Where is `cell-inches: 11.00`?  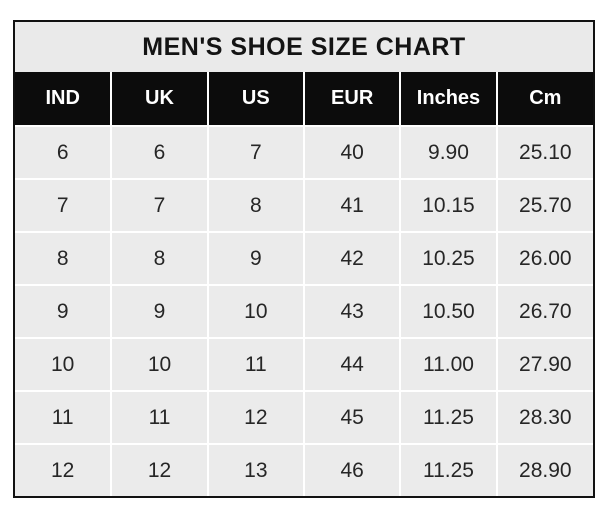 cell-inches: 11.00 is located at coordinates (449, 364).